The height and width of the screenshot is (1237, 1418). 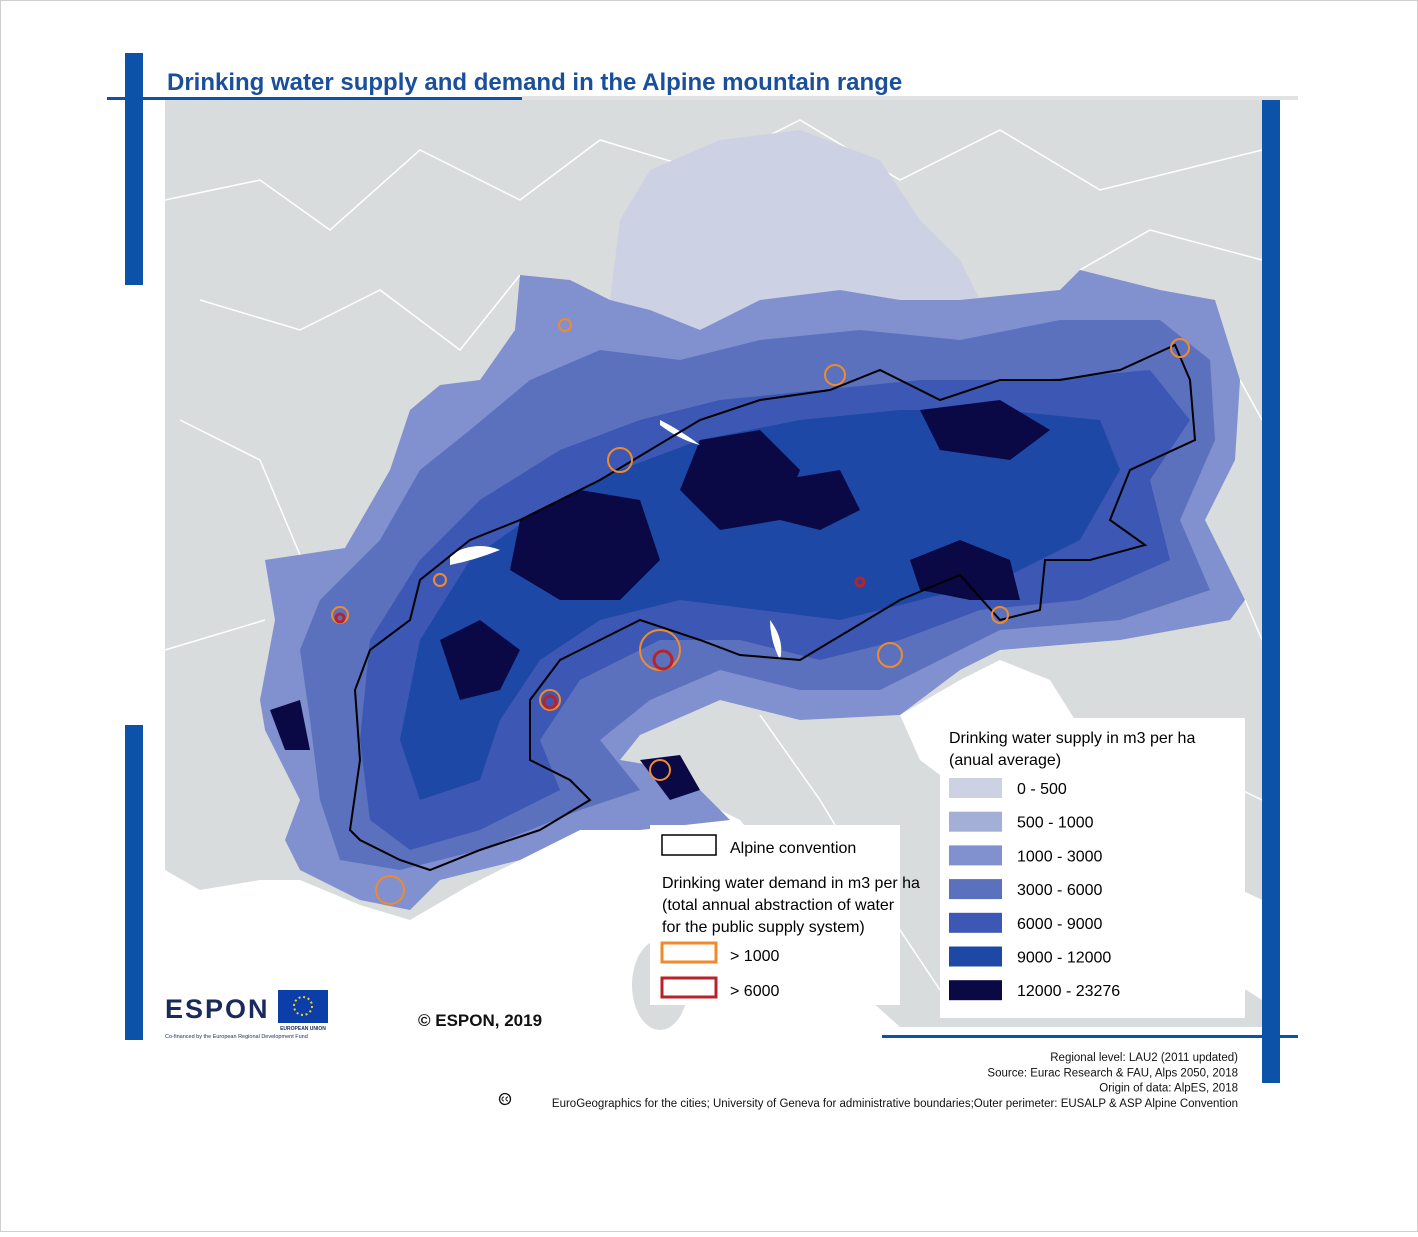 What do you see at coordinates (778, 905) in the screenshot?
I see `legend-title: (total annual abstraction of water` at bounding box center [778, 905].